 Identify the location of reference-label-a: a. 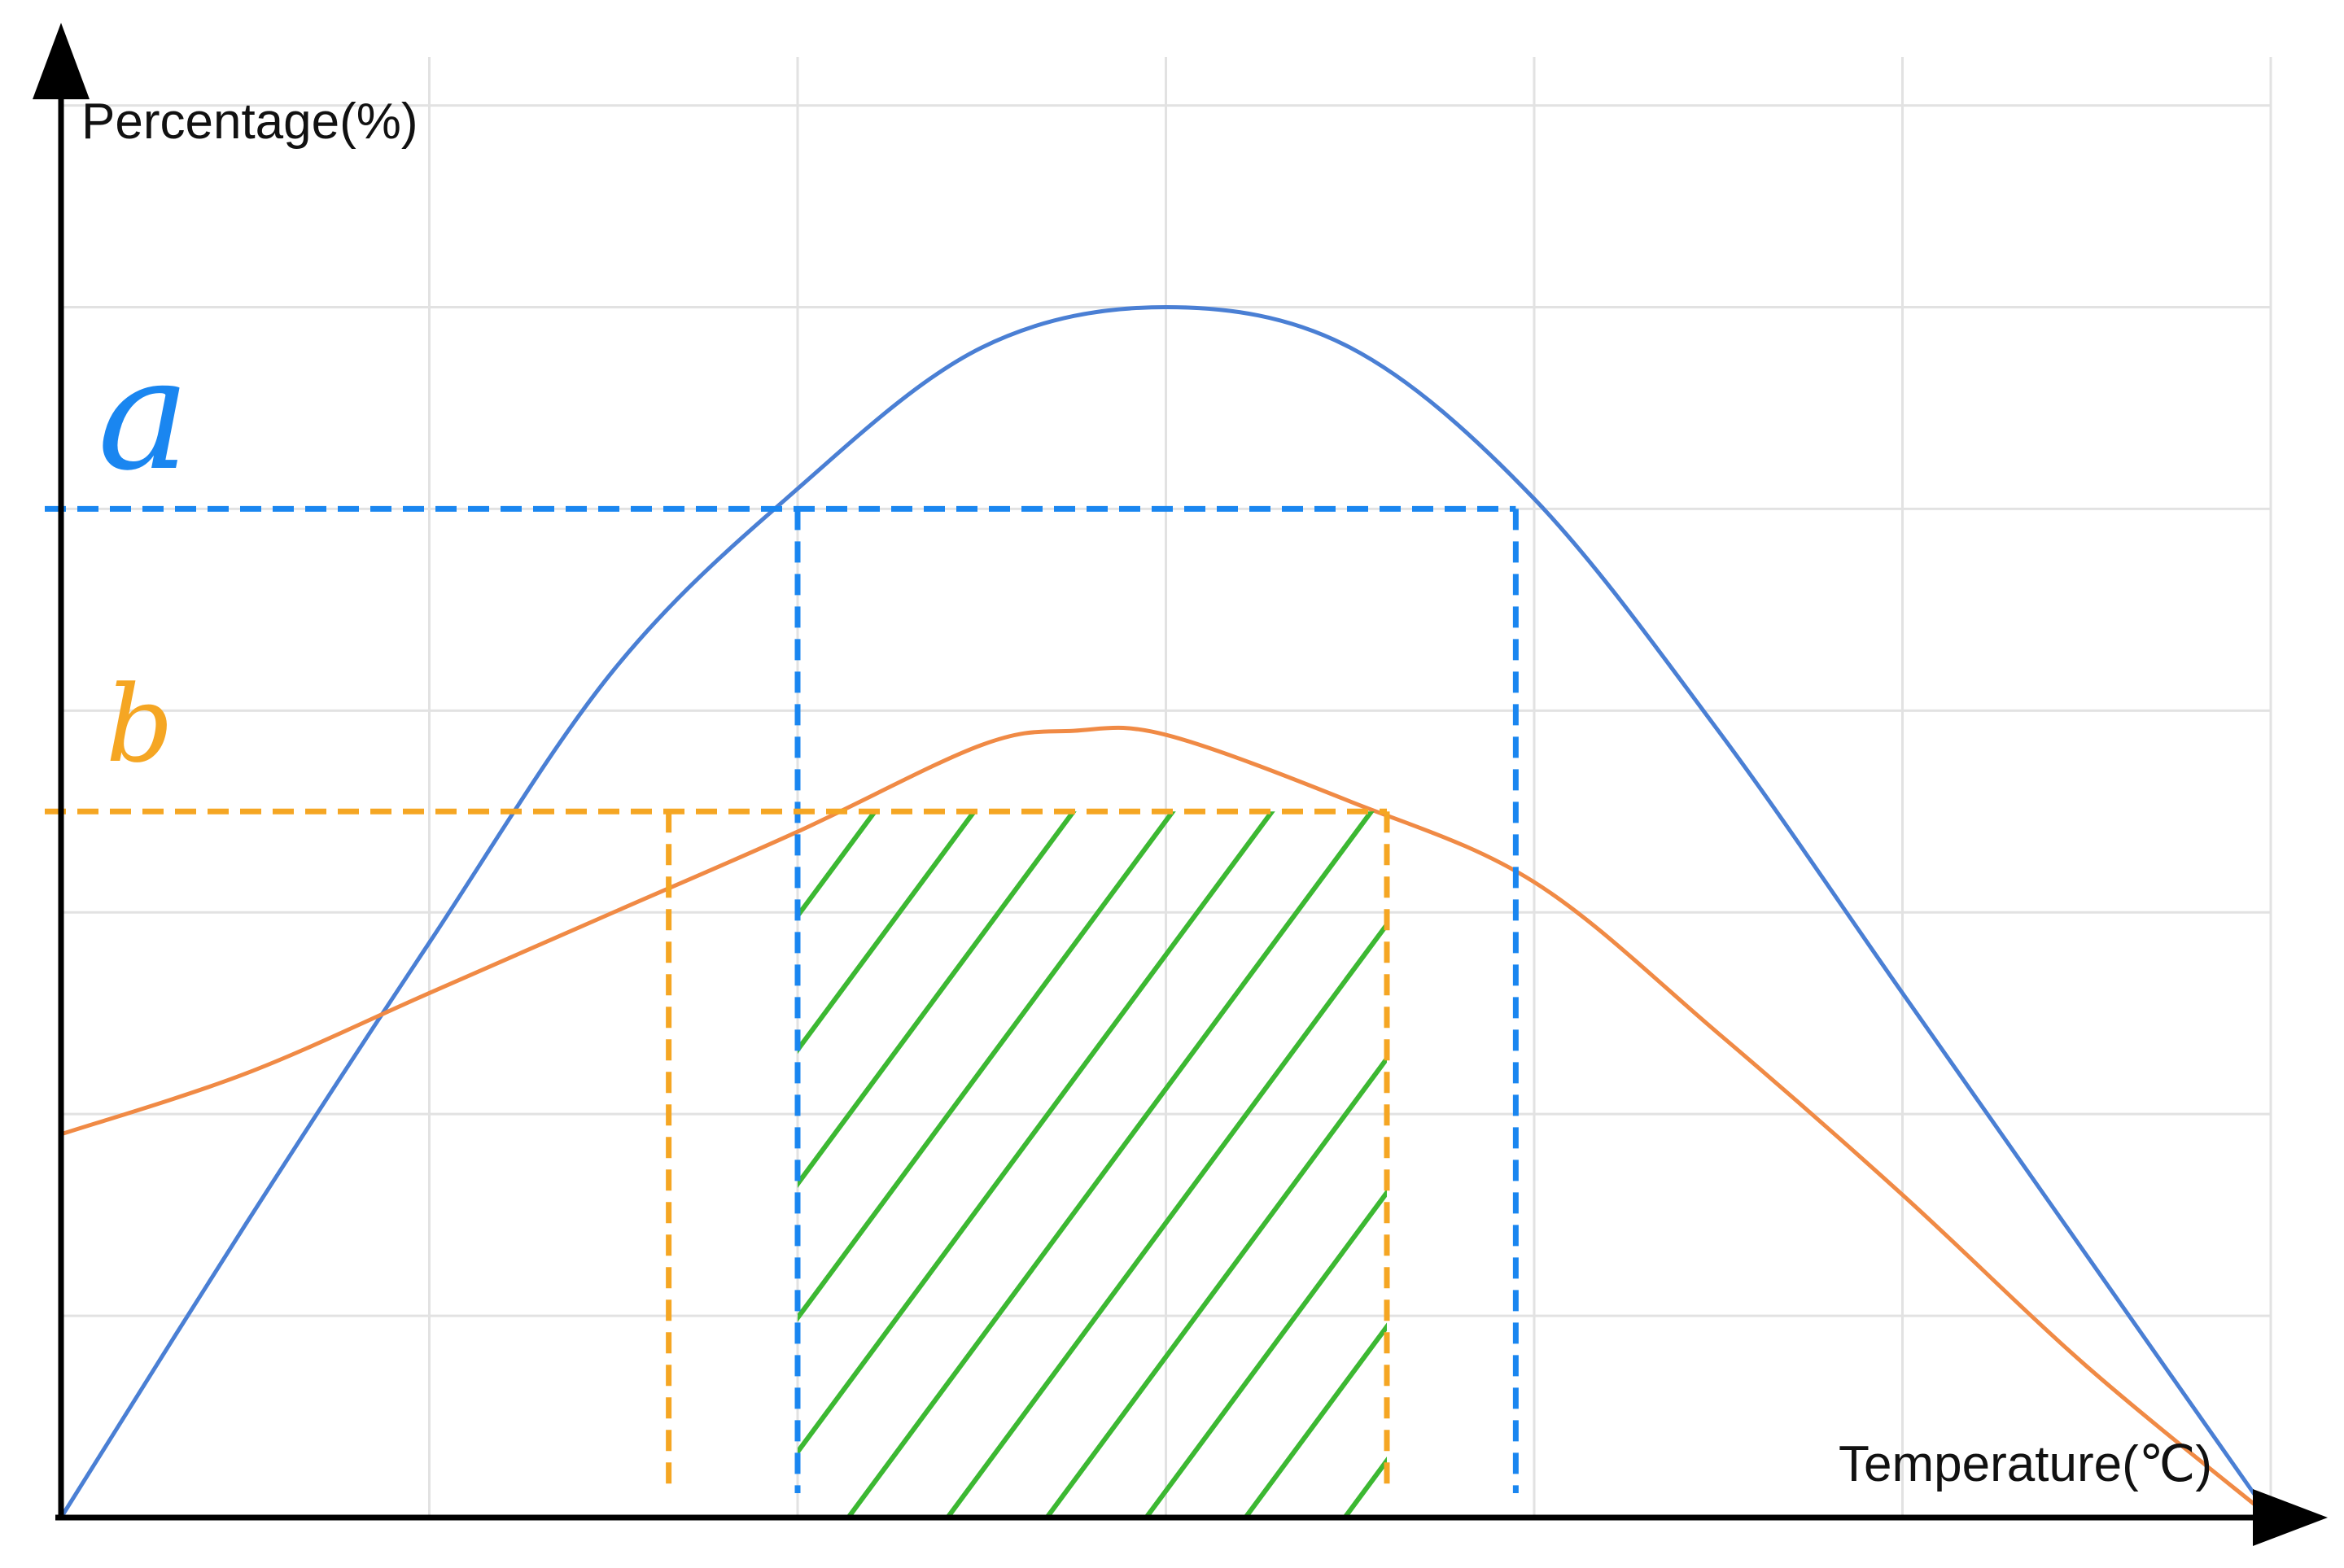
(144, 414).